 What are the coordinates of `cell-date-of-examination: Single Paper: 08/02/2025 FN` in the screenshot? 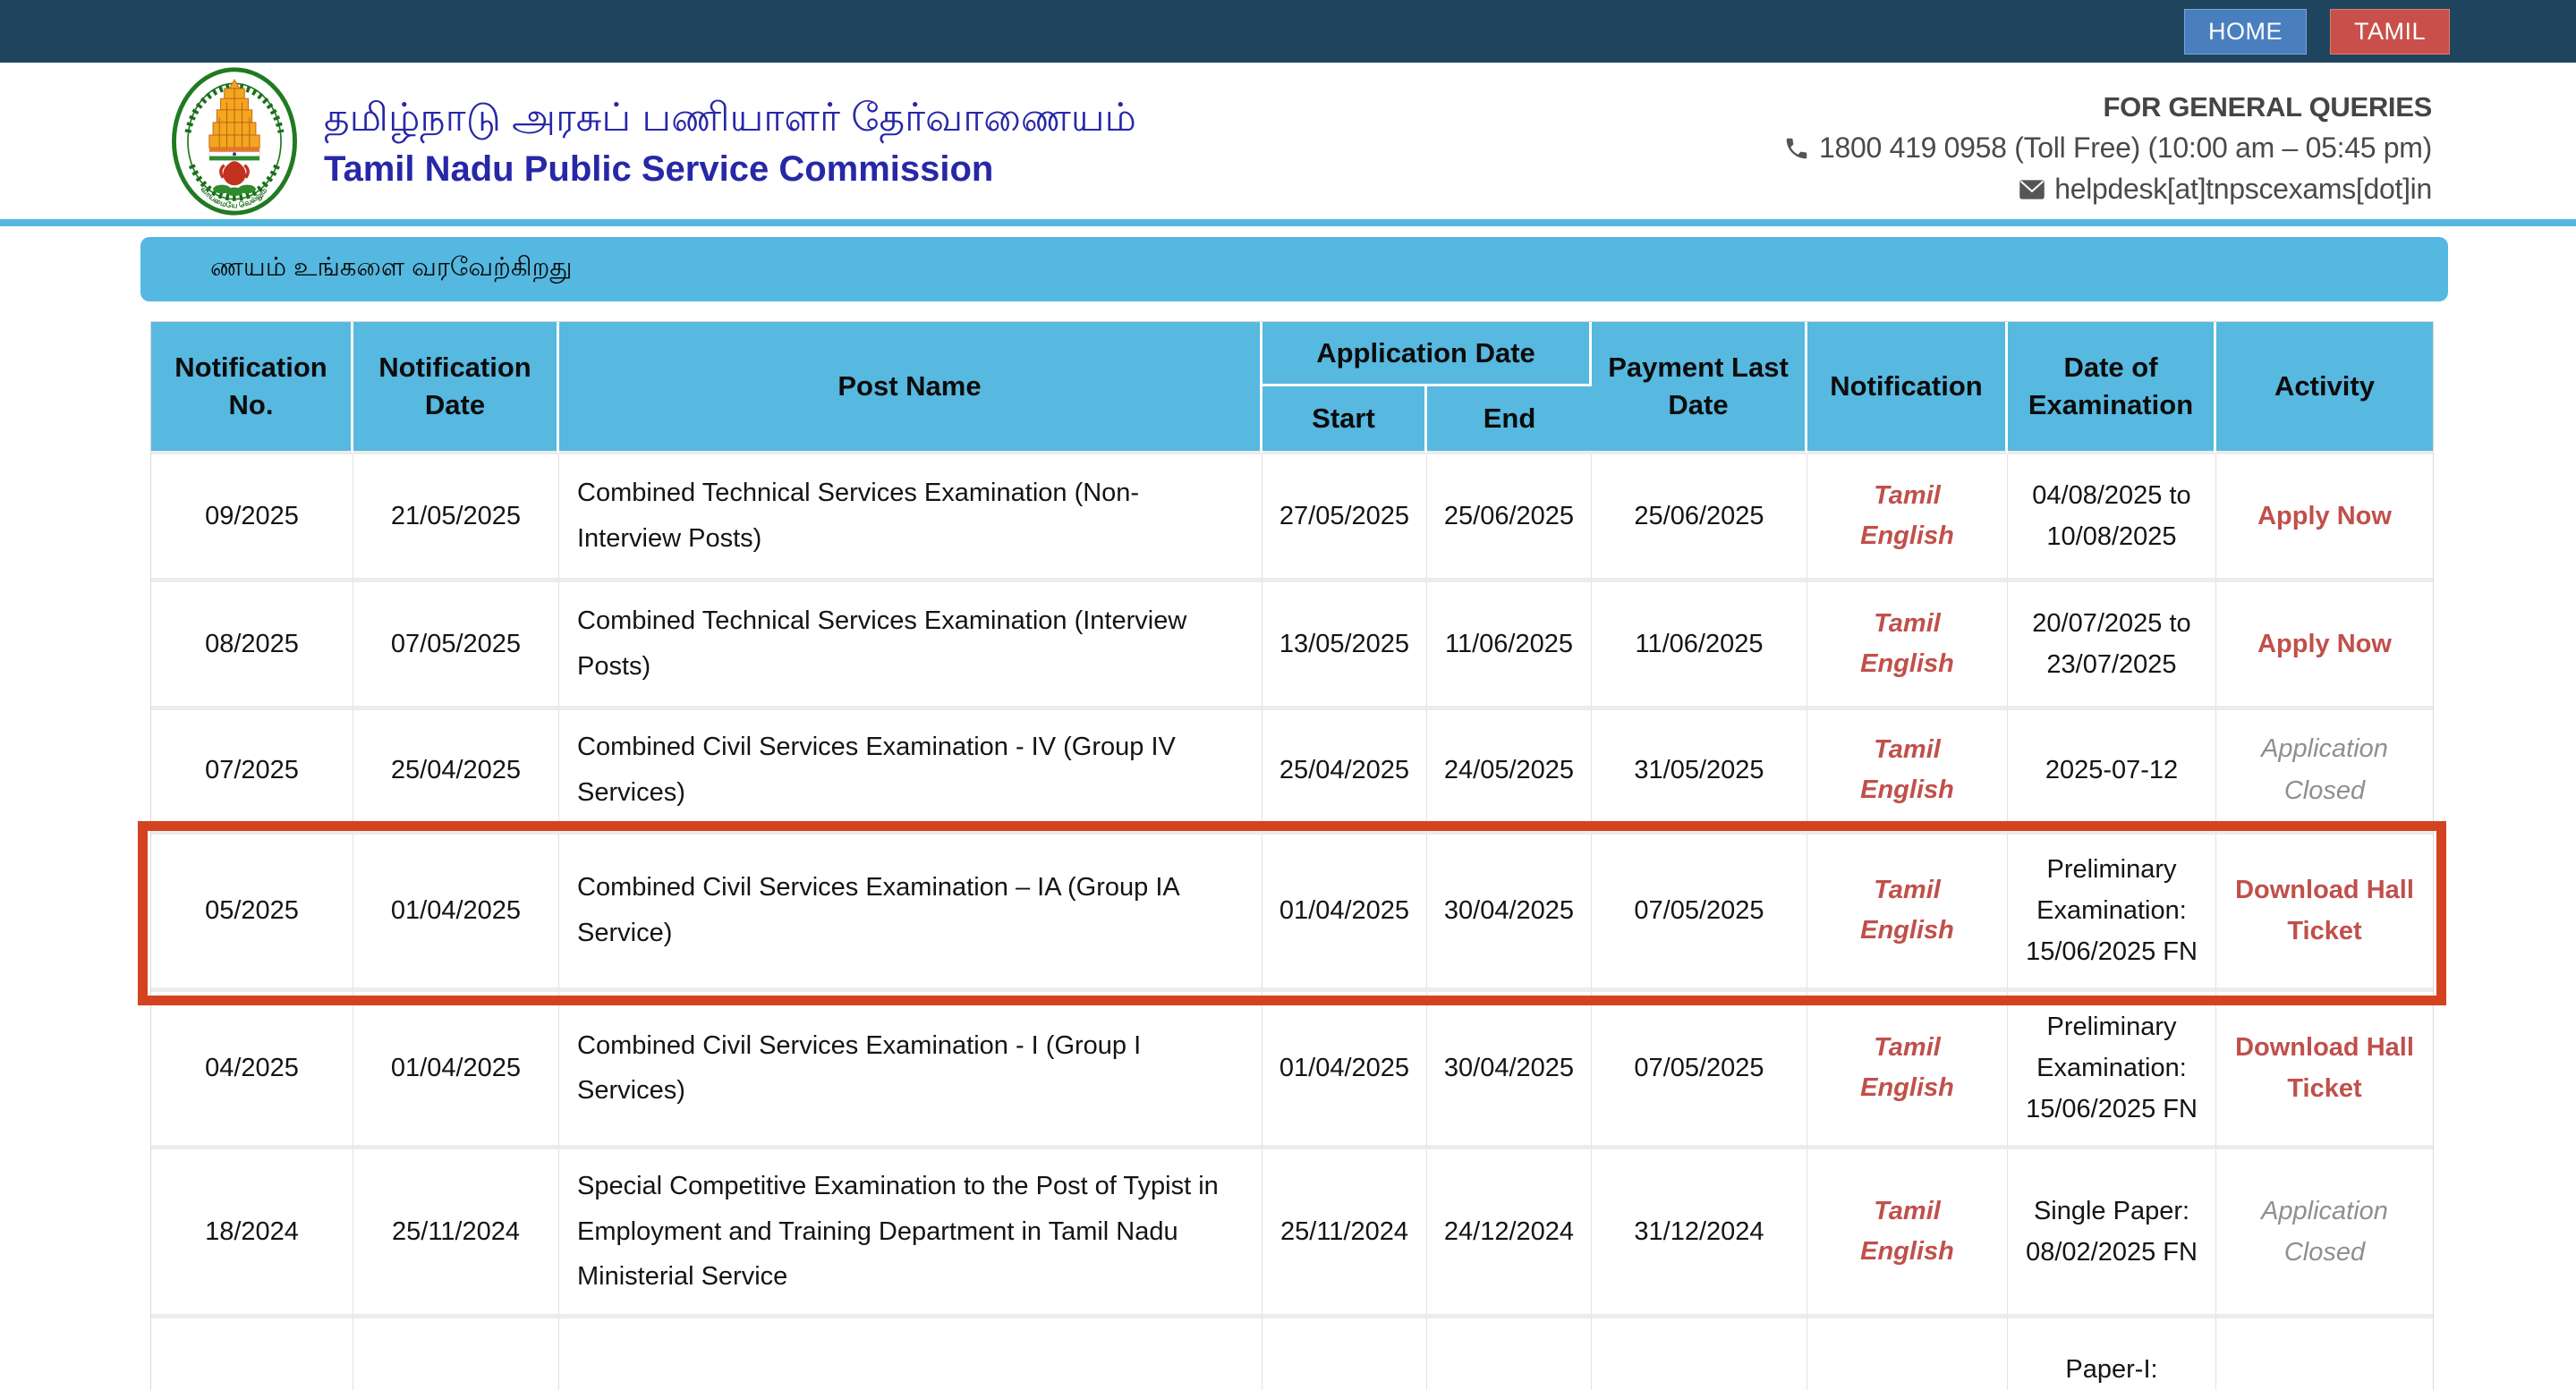 It's located at (2112, 1233).